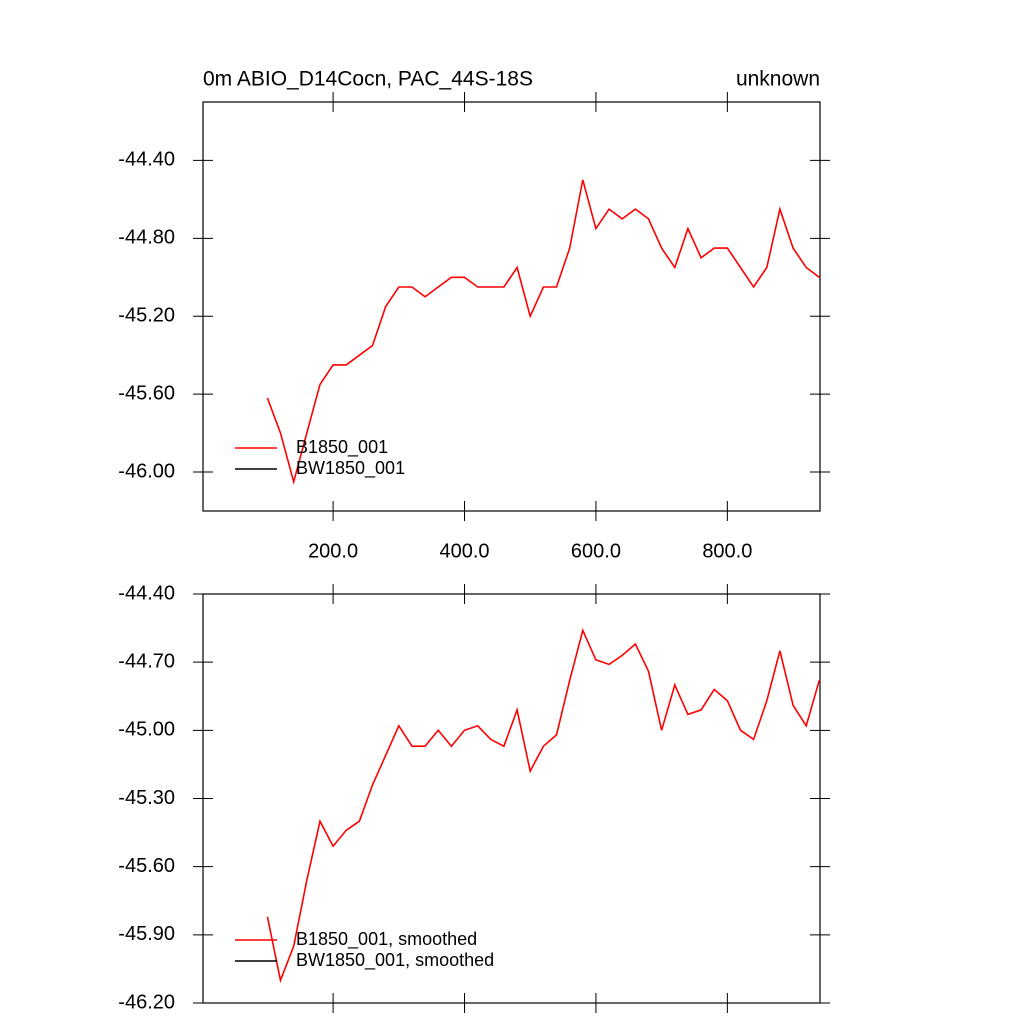  Describe the element at coordinates (596, 551) in the screenshot. I see `x-tick-label: 600.0` at that location.